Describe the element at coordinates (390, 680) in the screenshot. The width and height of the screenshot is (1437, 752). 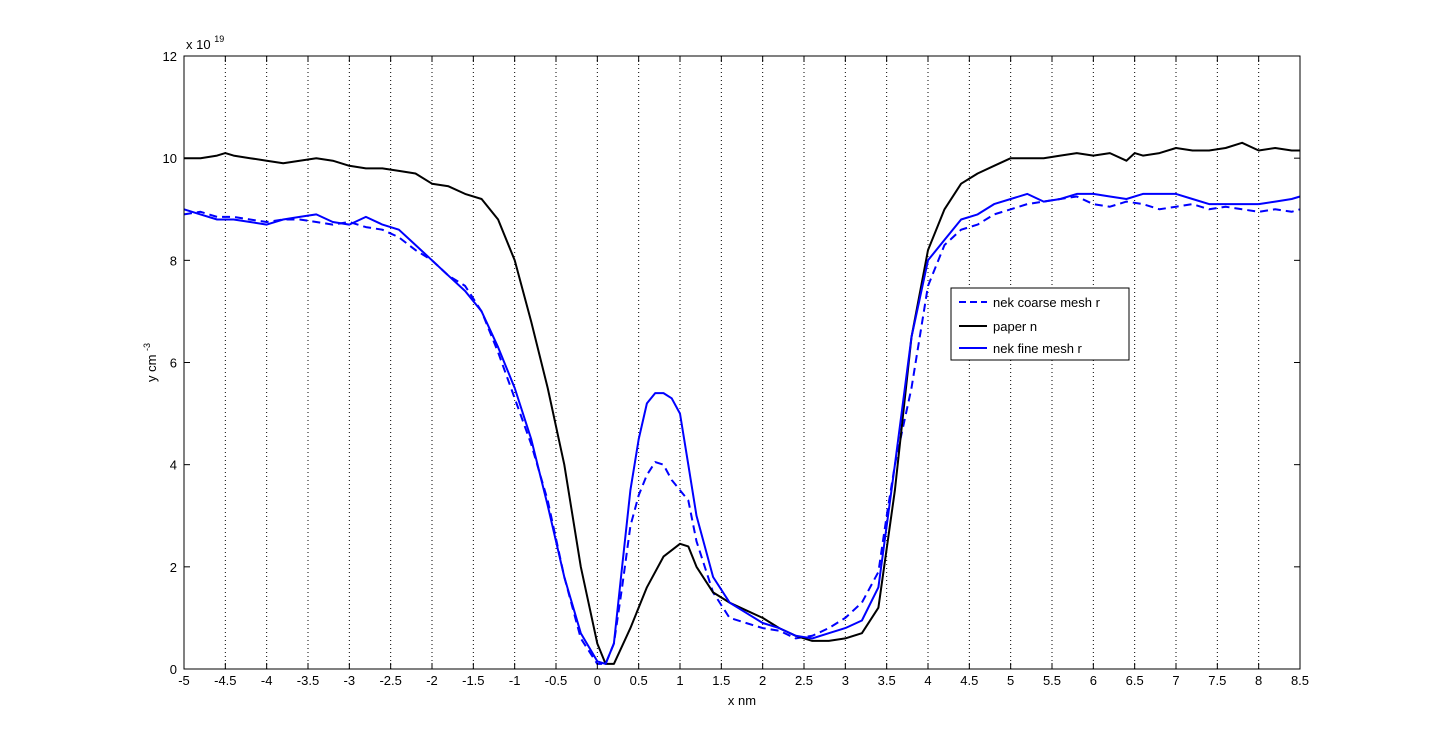
I see `x-tick-label: -2.5` at that location.